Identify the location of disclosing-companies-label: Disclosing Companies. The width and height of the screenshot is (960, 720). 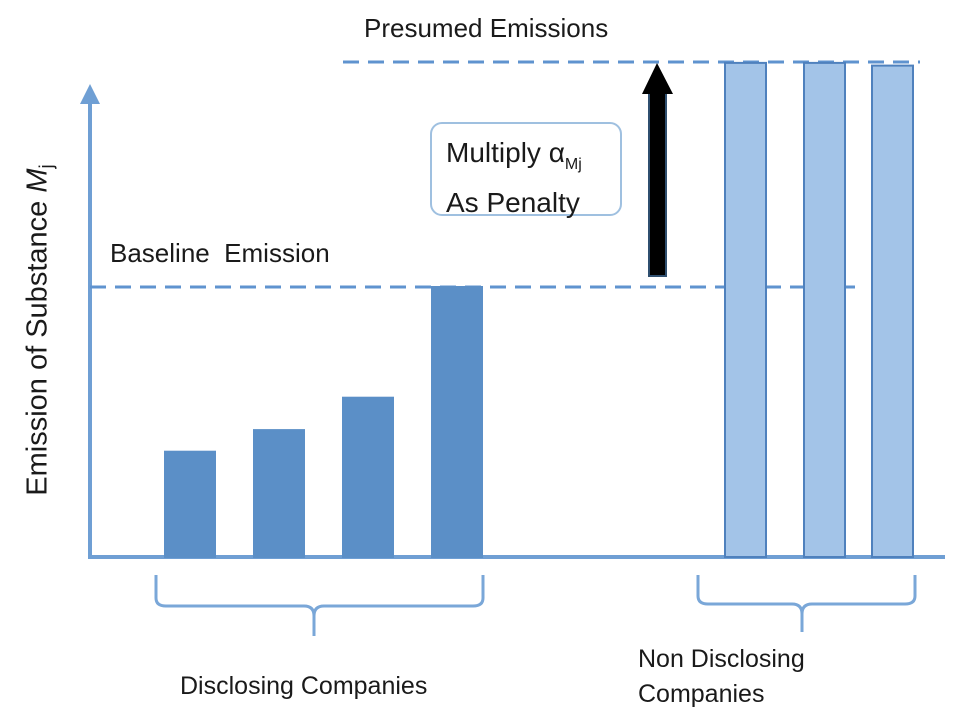
(304, 686).